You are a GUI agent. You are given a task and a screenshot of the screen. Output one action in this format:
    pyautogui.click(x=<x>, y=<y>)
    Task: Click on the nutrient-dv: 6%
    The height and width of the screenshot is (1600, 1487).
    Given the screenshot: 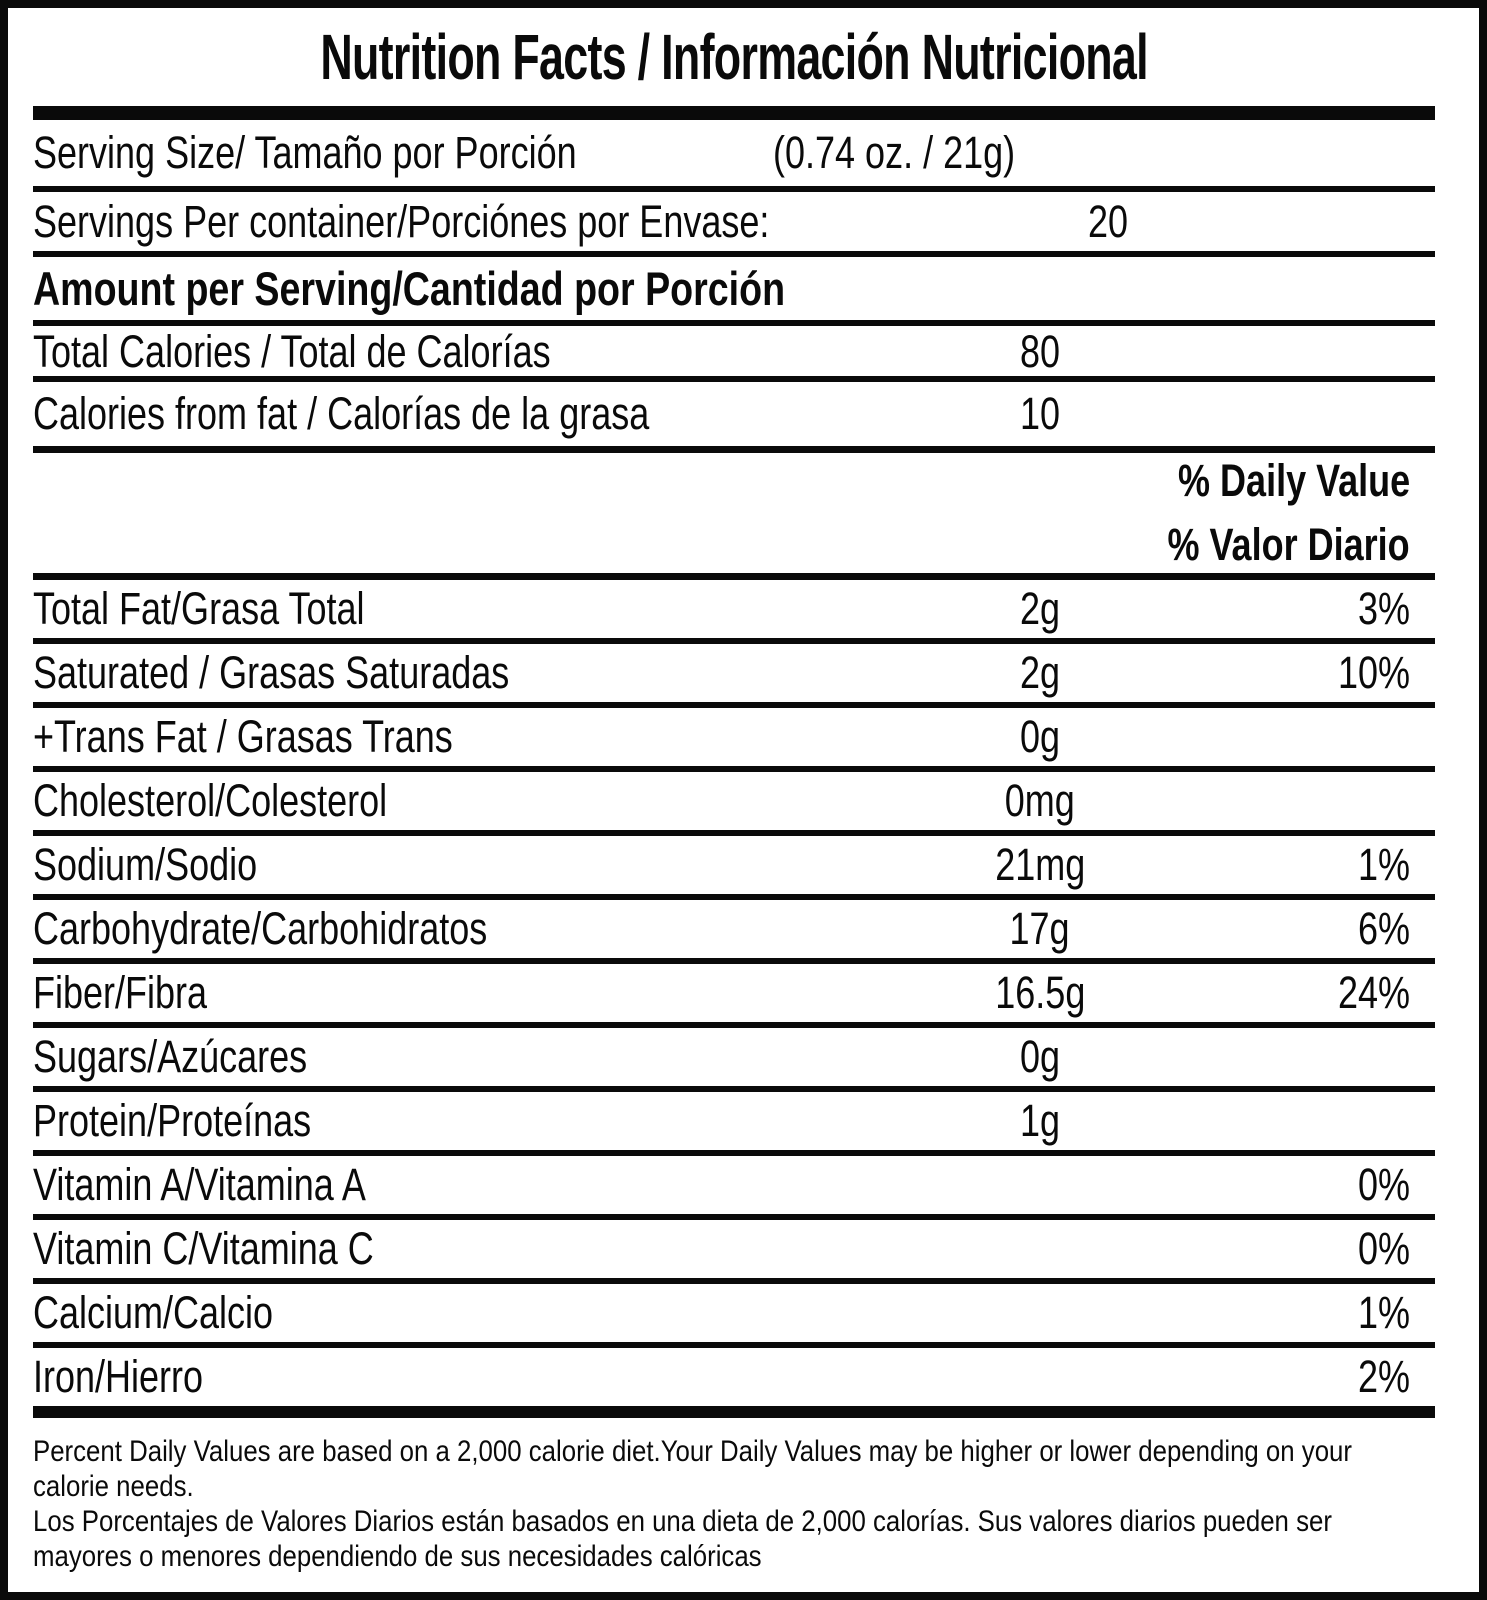 What is the action you would take?
    pyautogui.click(x=1383, y=928)
    